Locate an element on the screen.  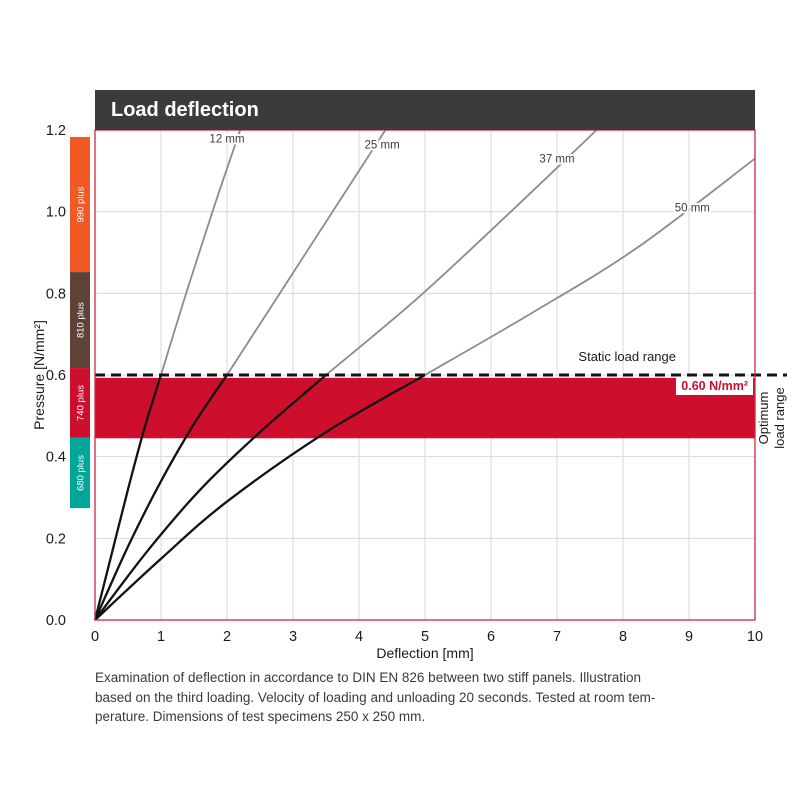
x-tick-label: 5 is located at coordinates (425, 637).